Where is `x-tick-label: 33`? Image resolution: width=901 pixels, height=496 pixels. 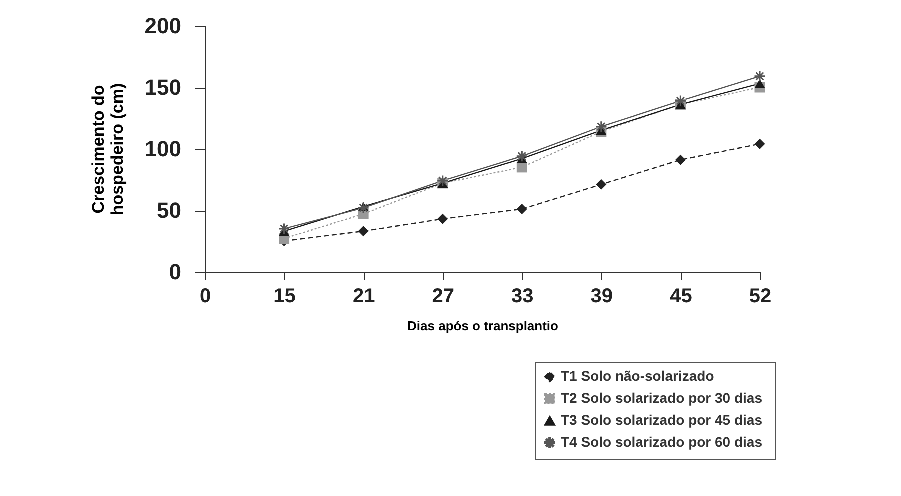
x-tick-label: 33 is located at coordinates (523, 297).